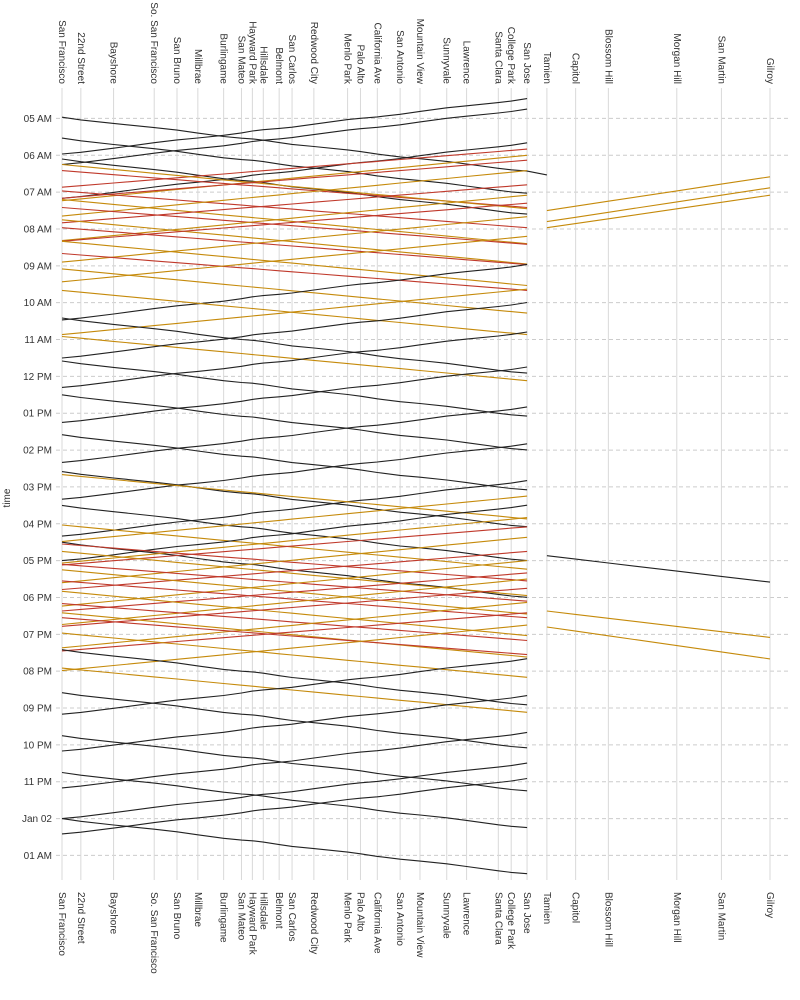 This screenshot has width=800, height=1000. I want to click on station-label-bottom: Lawrence, so click(466, 914).